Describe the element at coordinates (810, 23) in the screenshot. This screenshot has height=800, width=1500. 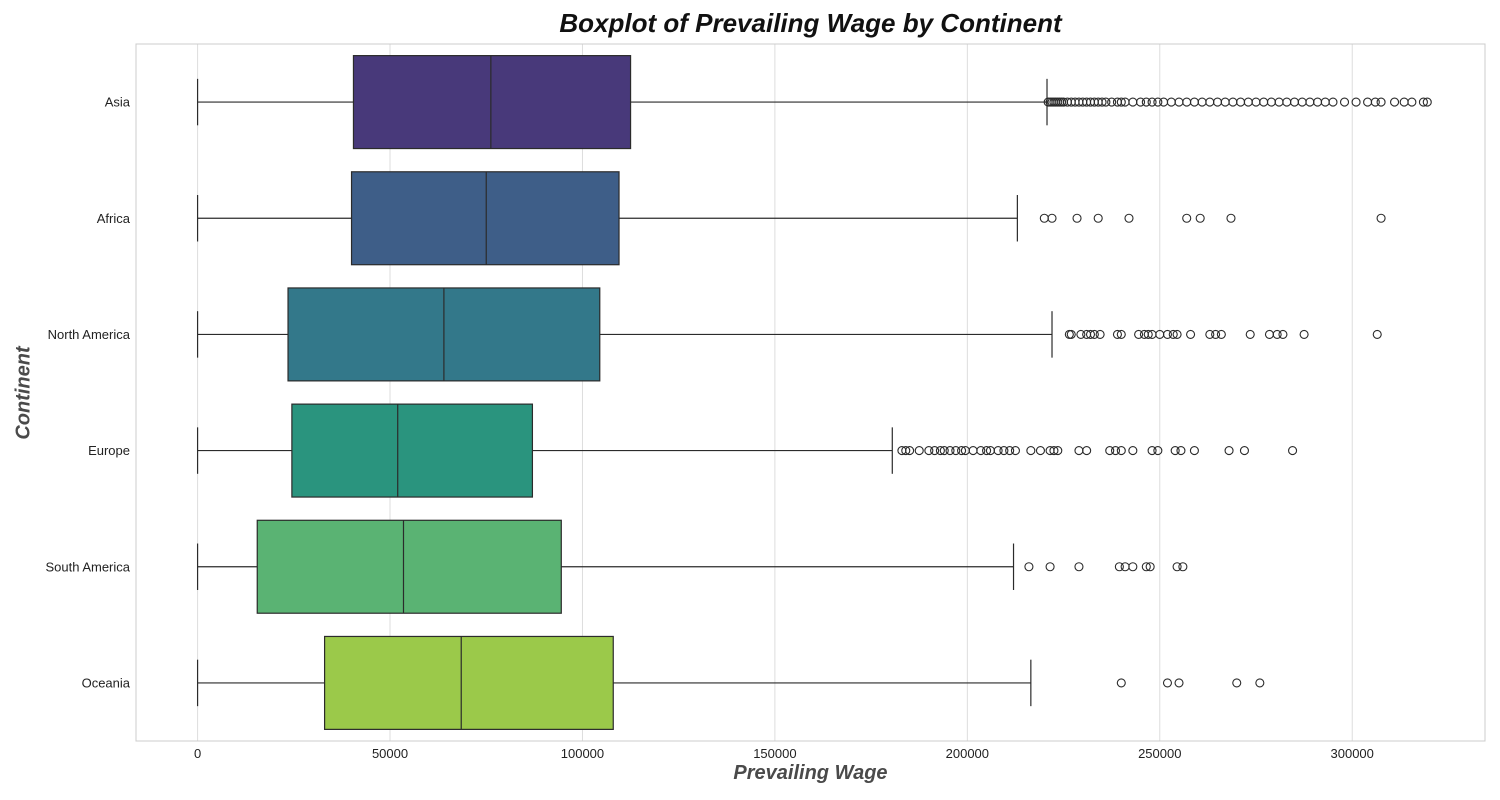
I see `chart-title: Boxplot of Prevailing Wage by Continent` at that location.